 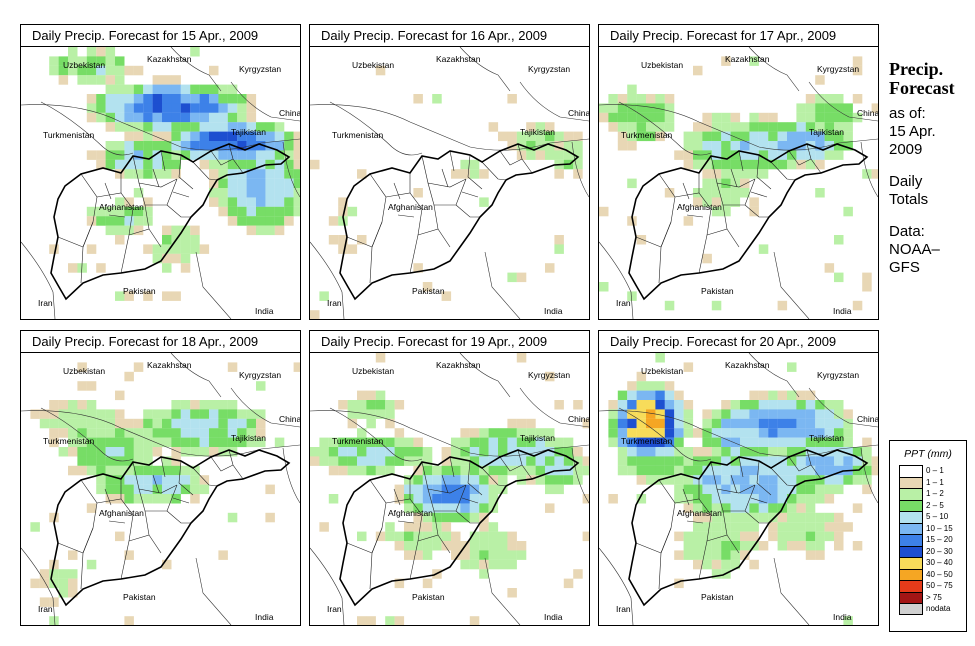 I want to click on legend-label: 0 – 1, so click(x=935, y=470).